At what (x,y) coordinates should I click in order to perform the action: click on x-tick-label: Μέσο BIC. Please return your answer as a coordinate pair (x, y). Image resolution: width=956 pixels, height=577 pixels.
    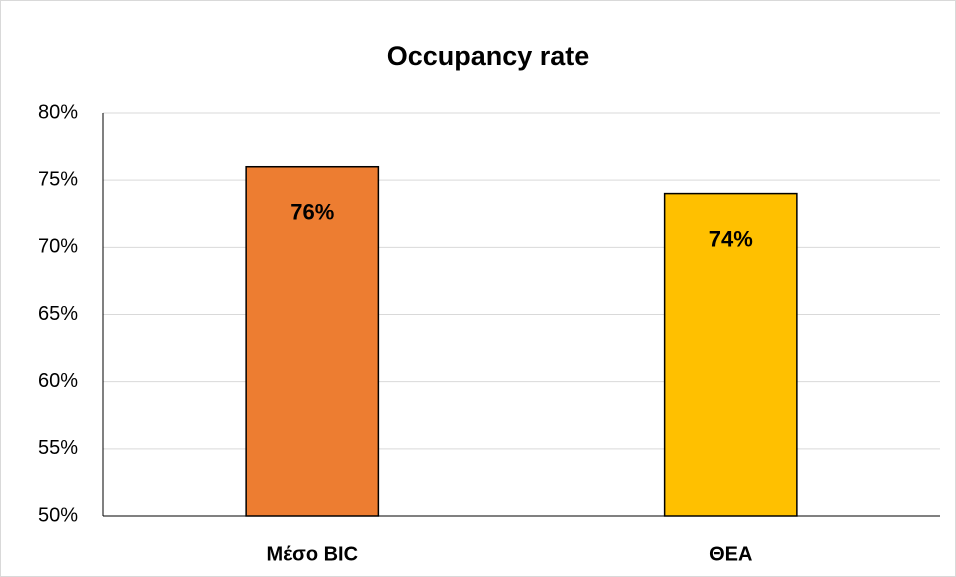
    Looking at the image, I should click on (312, 554).